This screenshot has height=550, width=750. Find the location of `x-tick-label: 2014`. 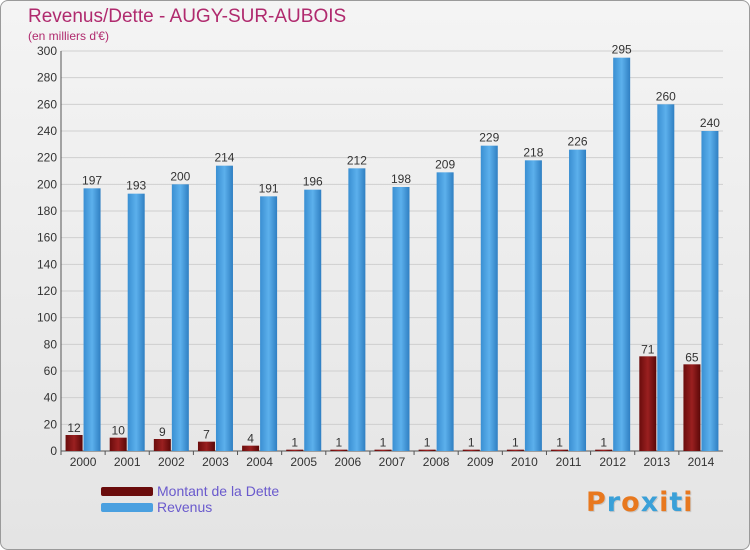

x-tick-label: 2014 is located at coordinates (701, 462).